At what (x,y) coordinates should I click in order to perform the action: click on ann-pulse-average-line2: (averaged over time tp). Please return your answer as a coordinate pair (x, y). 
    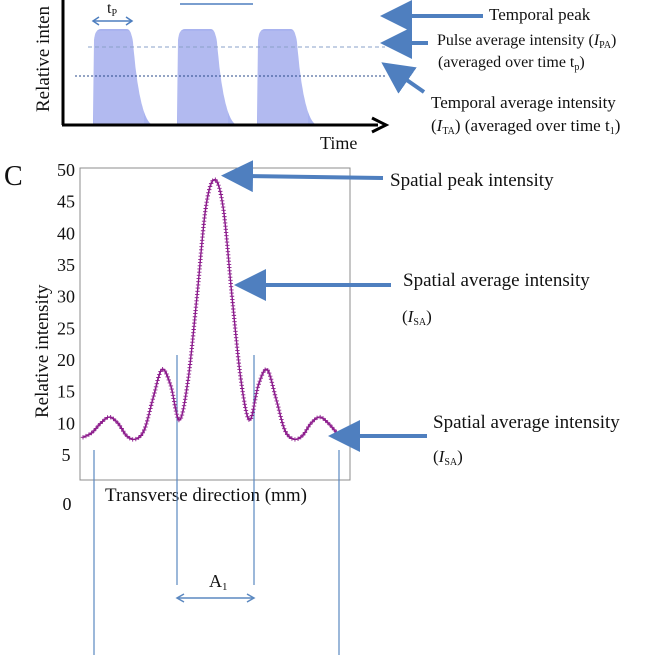
    Looking at the image, I should click on (511, 63).